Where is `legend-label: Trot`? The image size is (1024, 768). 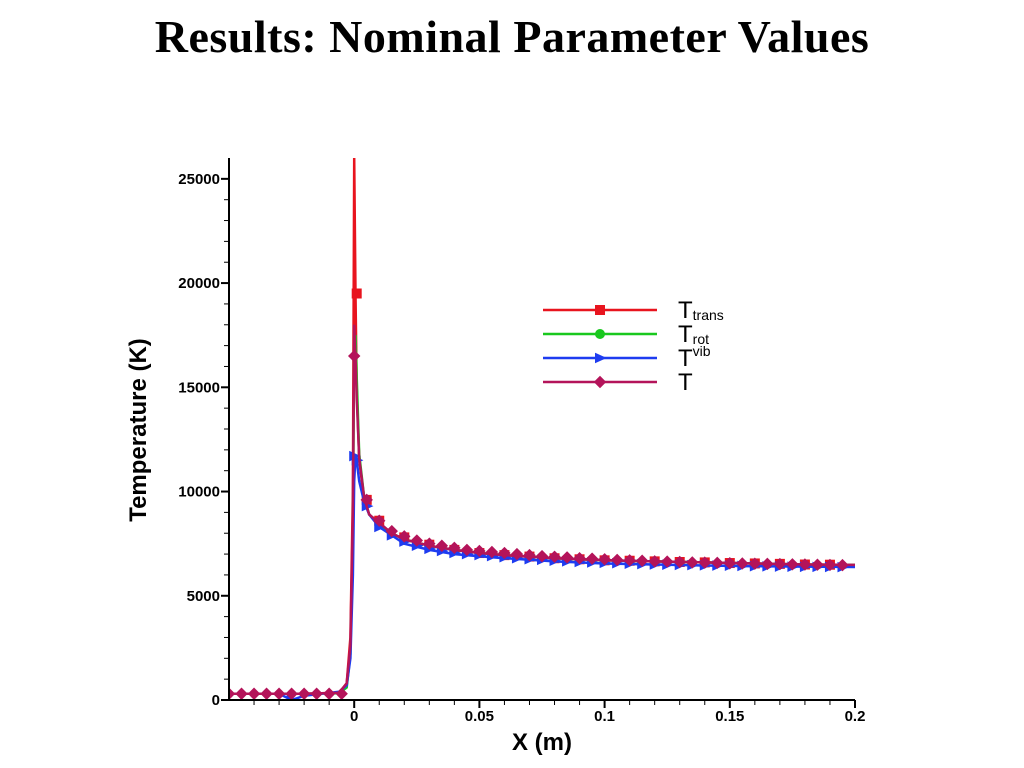 legend-label: Trot is located at coordinates (693, 334).